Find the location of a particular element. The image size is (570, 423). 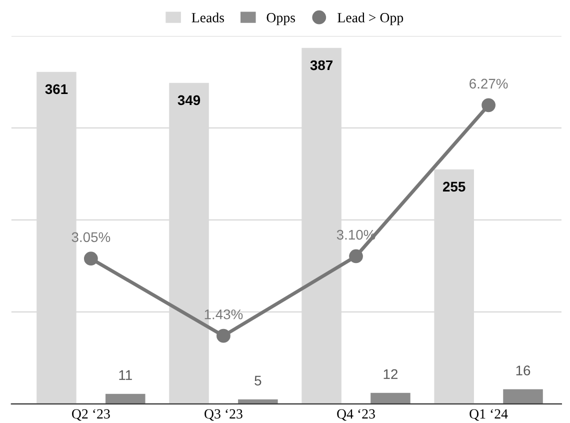

data-label: 6.27% is located at coordinates (489, 83).